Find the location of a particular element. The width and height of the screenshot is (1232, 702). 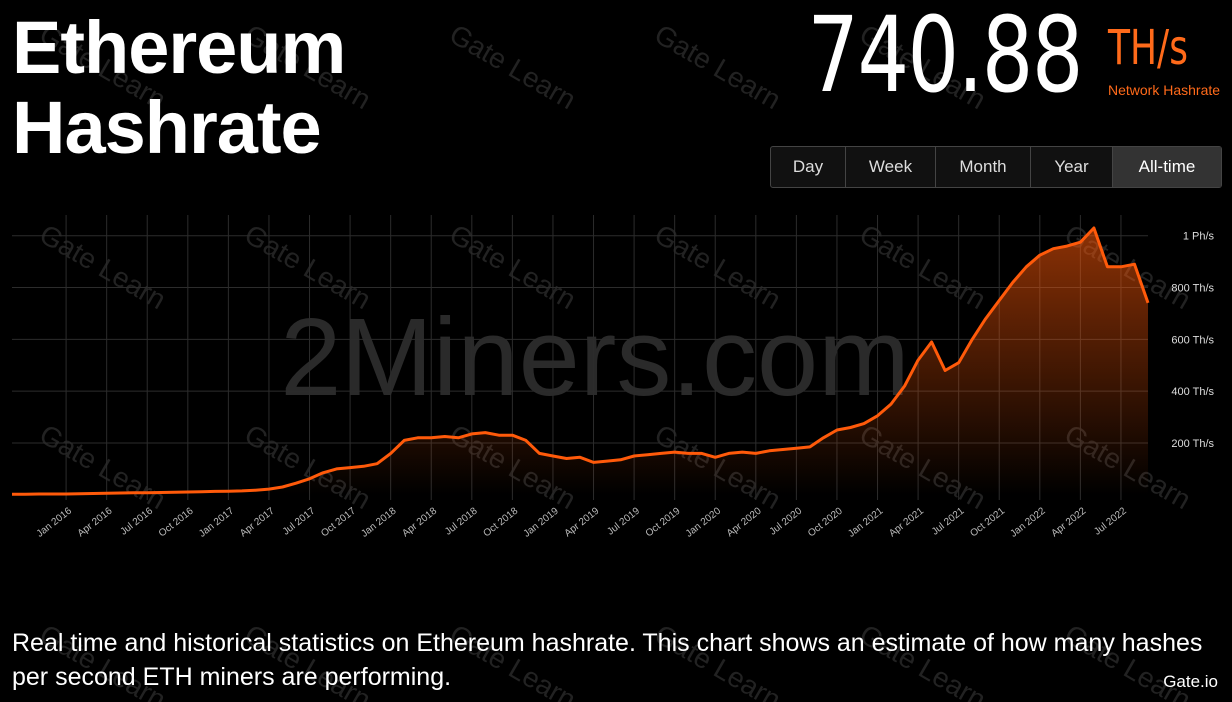

x-tick-label: Apr 2022 is located at coordinates (1068, 522).